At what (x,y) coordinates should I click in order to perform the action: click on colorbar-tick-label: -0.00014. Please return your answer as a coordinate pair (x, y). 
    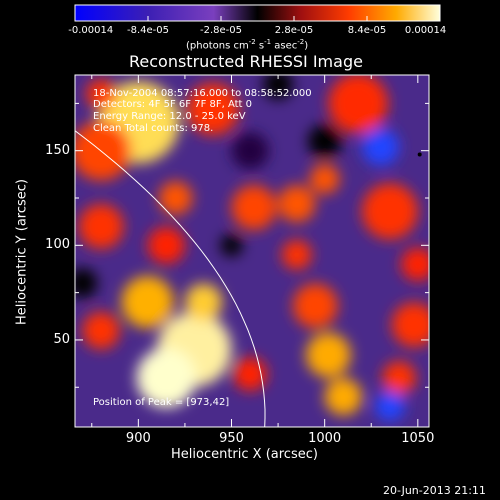
    Looking at the image, I should click on (91, 30).